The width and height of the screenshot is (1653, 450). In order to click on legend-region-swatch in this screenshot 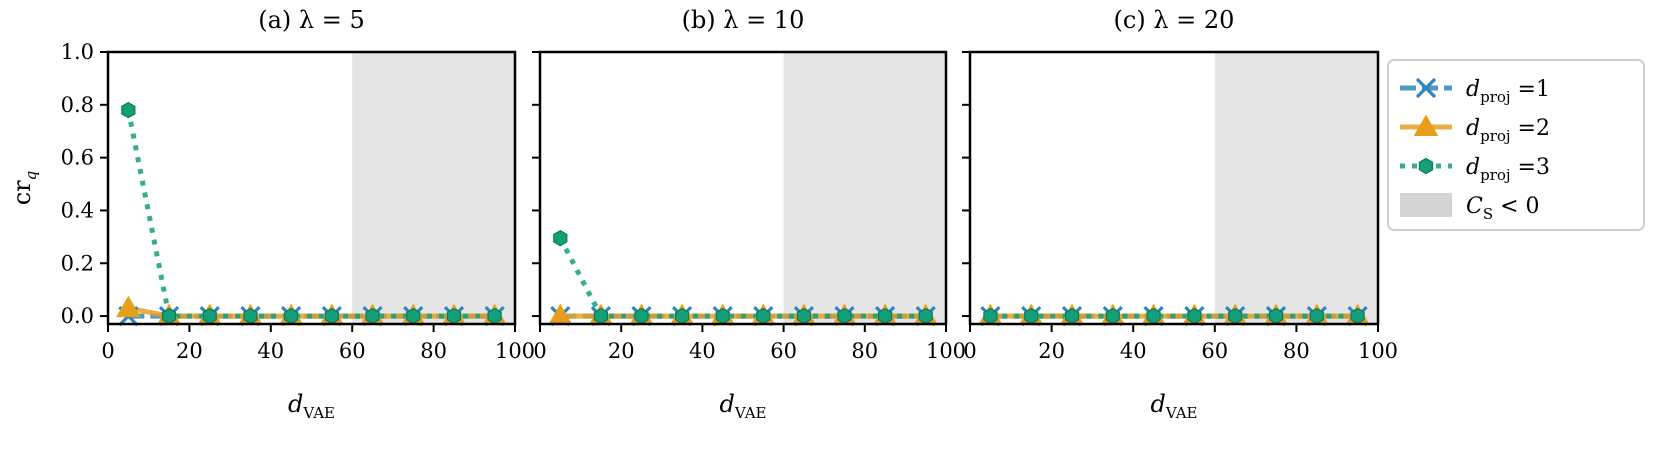, I will do `click(1426, 205)`.